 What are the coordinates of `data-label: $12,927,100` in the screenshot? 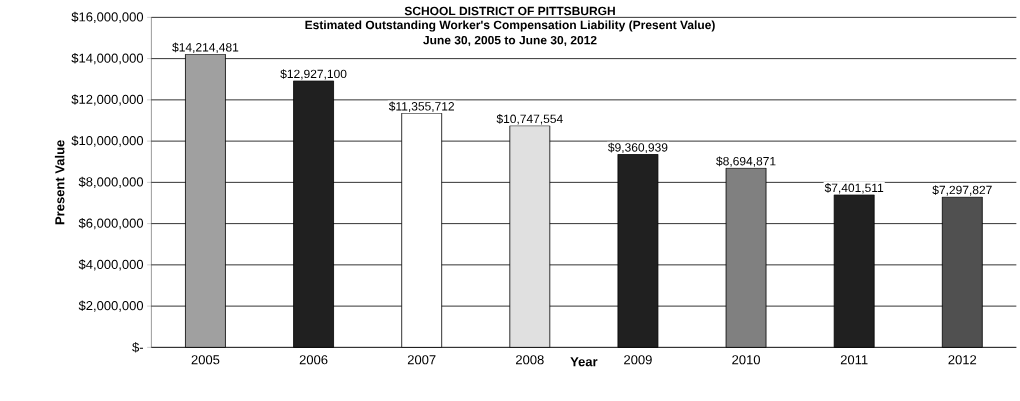 It's located at (313, 74).